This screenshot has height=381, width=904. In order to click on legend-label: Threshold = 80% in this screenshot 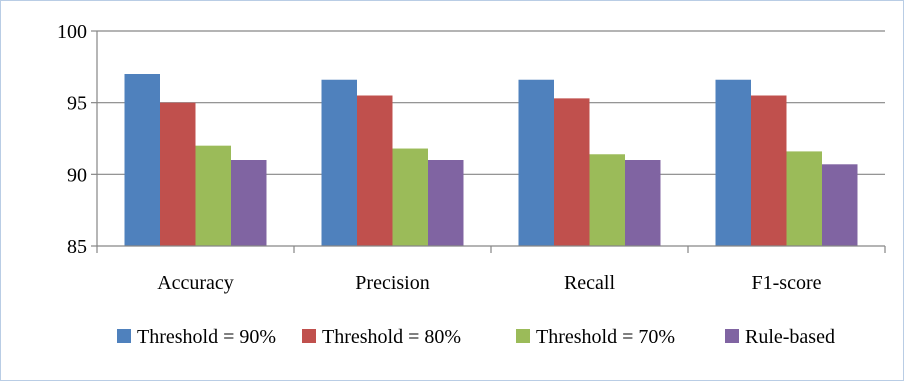, I will do `click(391, 337)`.